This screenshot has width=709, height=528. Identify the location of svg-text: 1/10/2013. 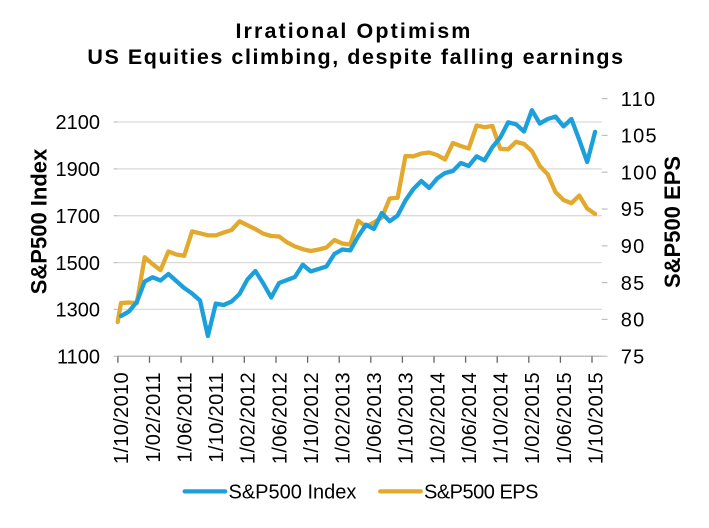
(407, 418).